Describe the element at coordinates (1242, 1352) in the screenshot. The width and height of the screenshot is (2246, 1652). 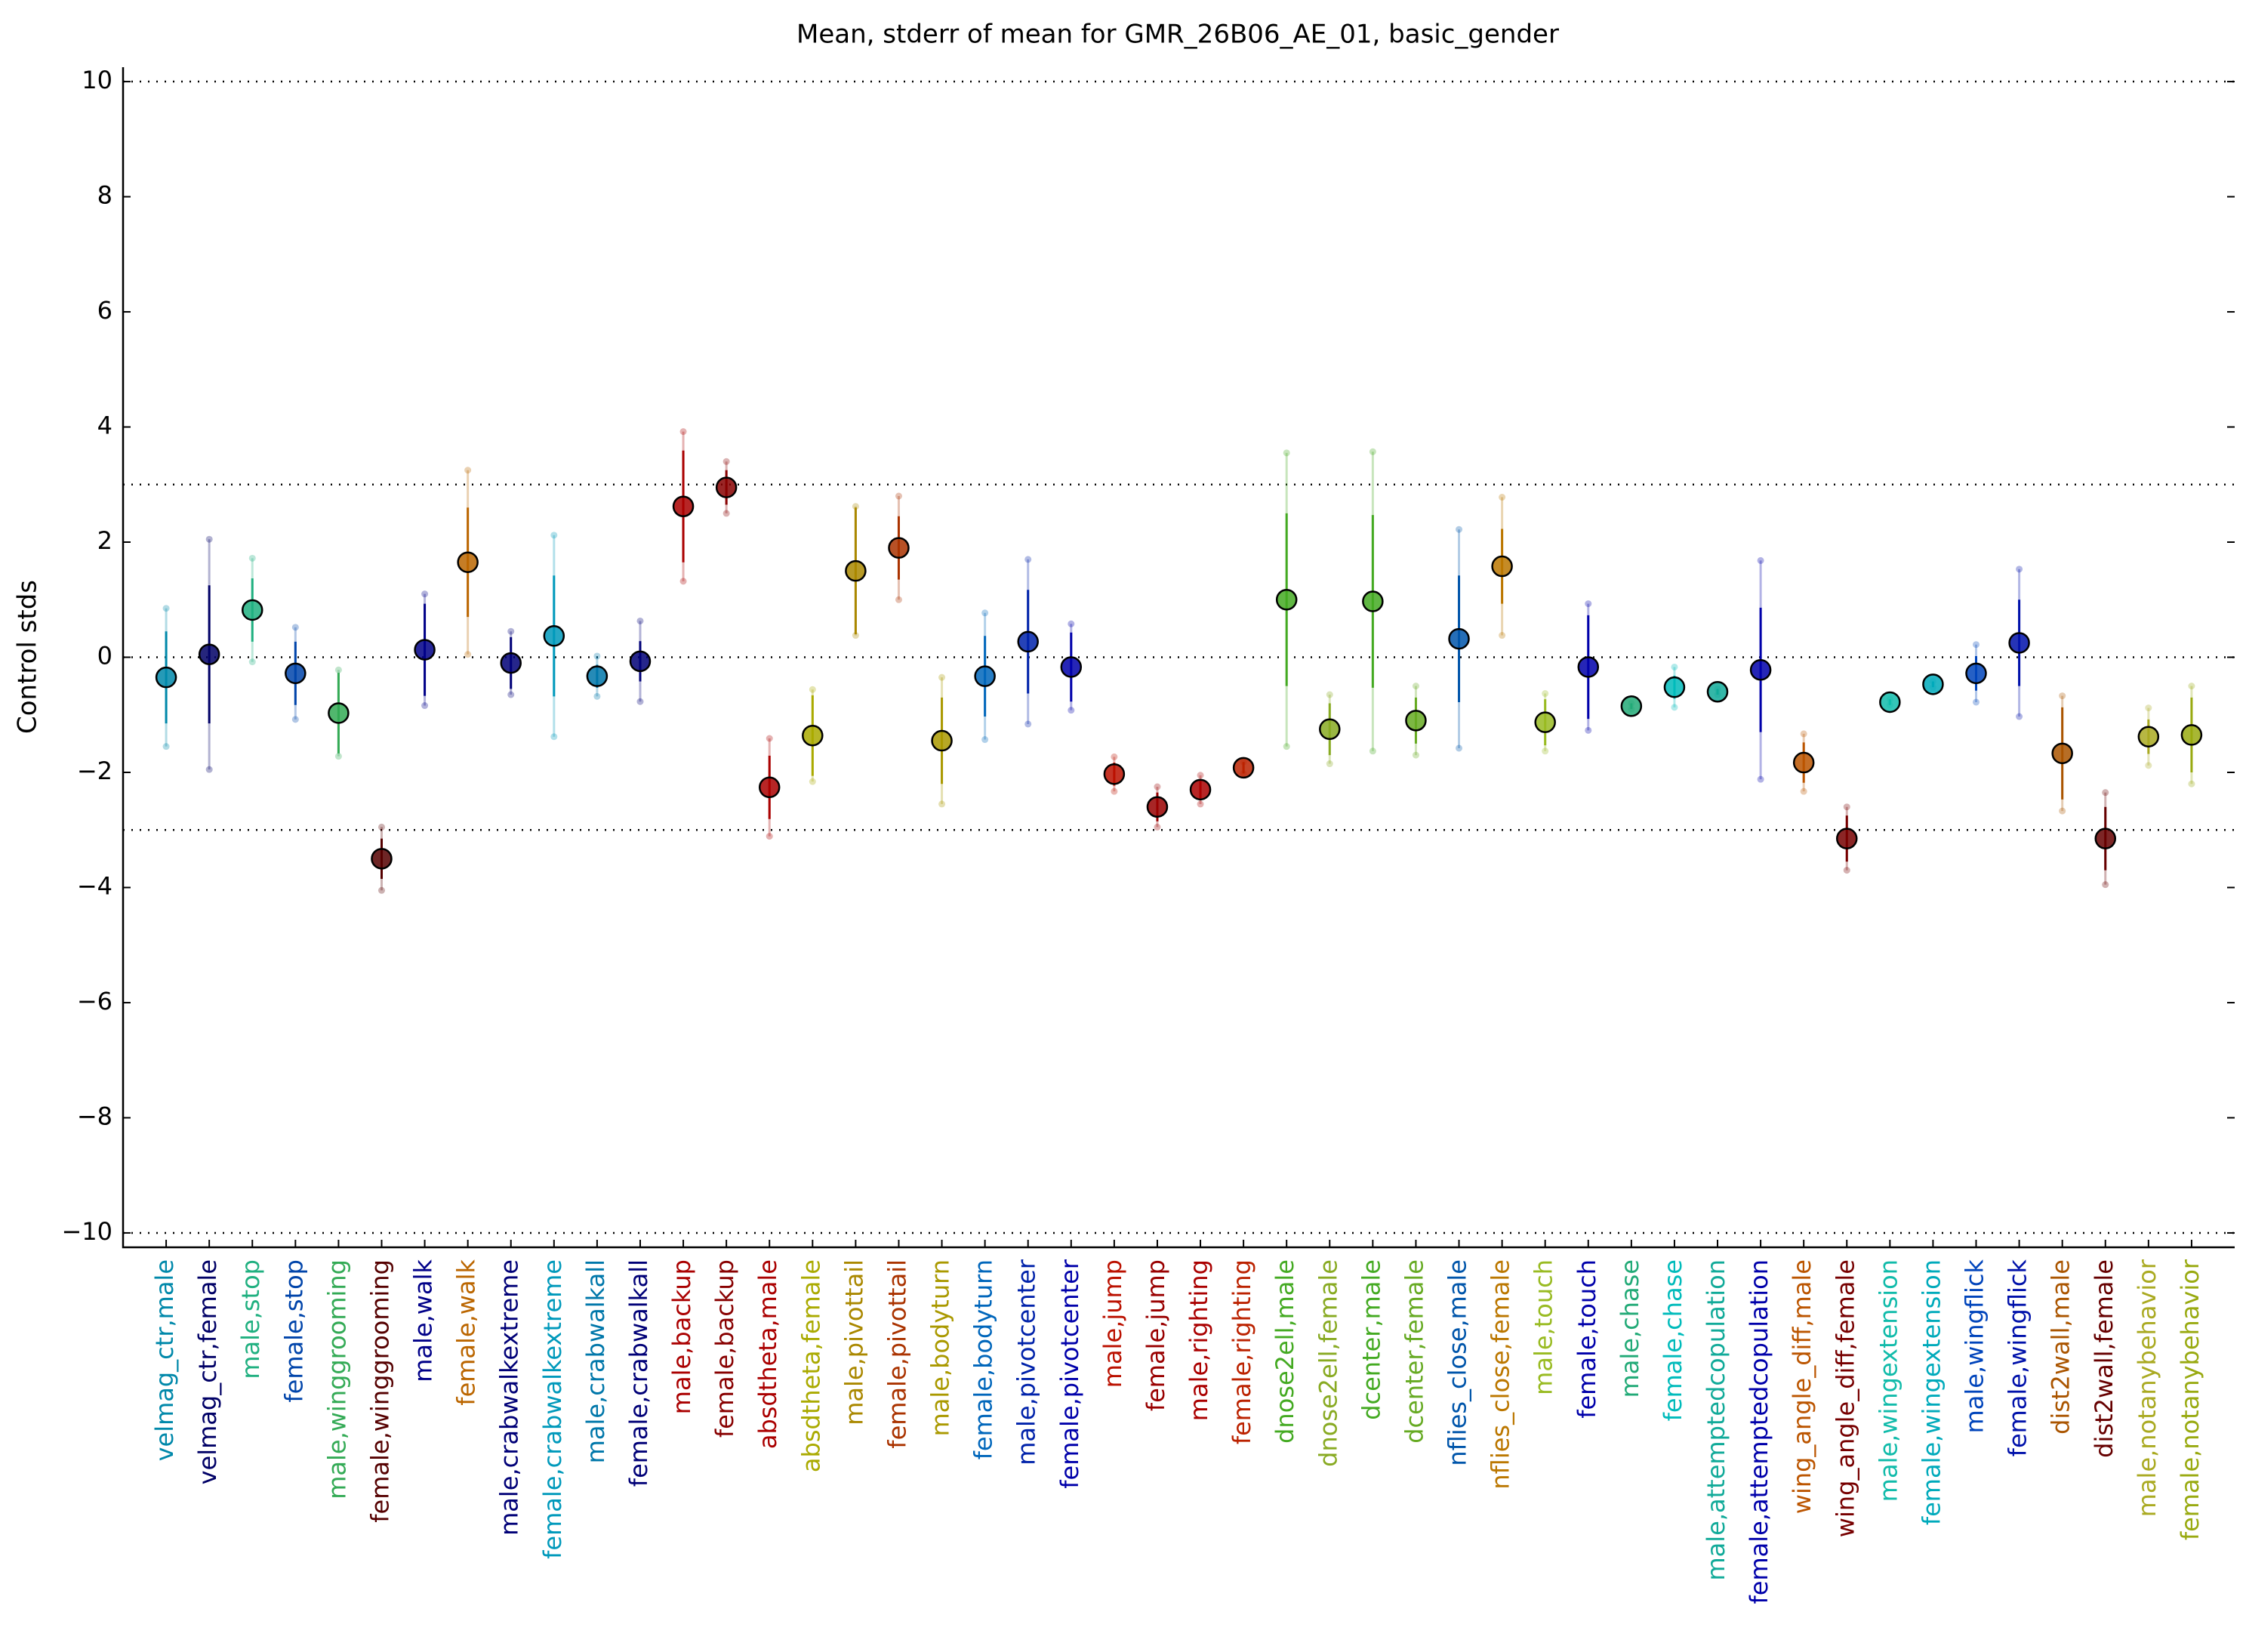
I see `x-tick-label: female,righting` at that location.